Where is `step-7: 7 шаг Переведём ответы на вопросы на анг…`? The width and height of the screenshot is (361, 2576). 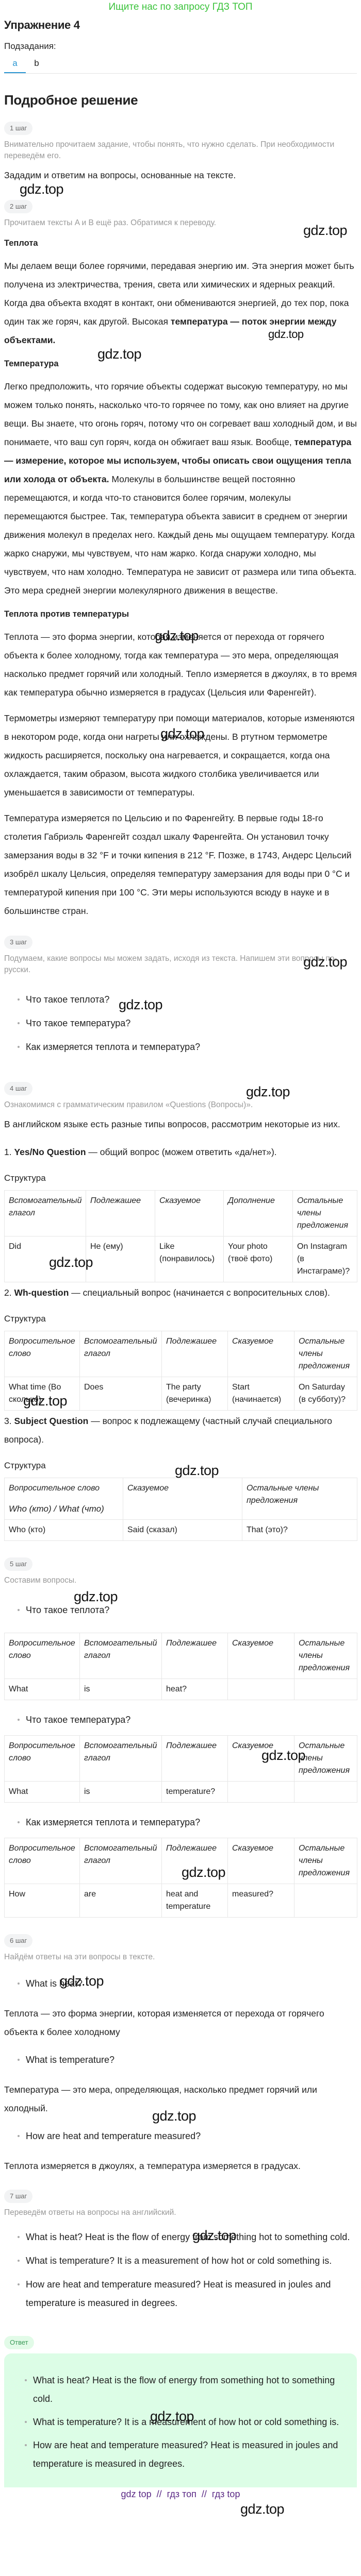
step-7: 7 шаг Переведём ответы на вопросы на анг… is located at coordinates (180, 2243).